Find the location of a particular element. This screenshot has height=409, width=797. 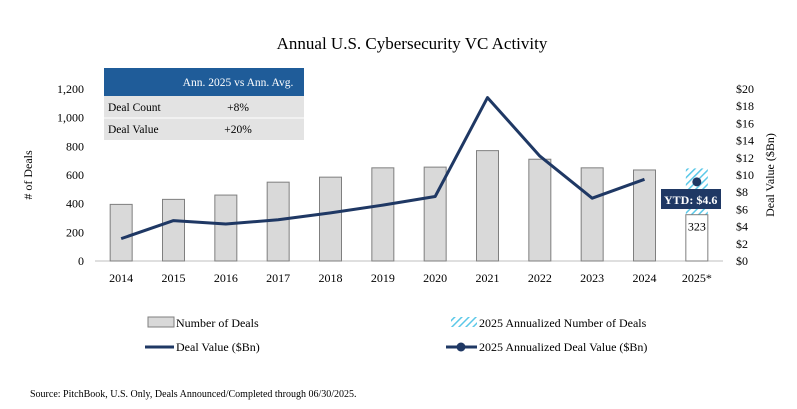

y-tick-label-right: $18 is located at coordinates (745, 106).